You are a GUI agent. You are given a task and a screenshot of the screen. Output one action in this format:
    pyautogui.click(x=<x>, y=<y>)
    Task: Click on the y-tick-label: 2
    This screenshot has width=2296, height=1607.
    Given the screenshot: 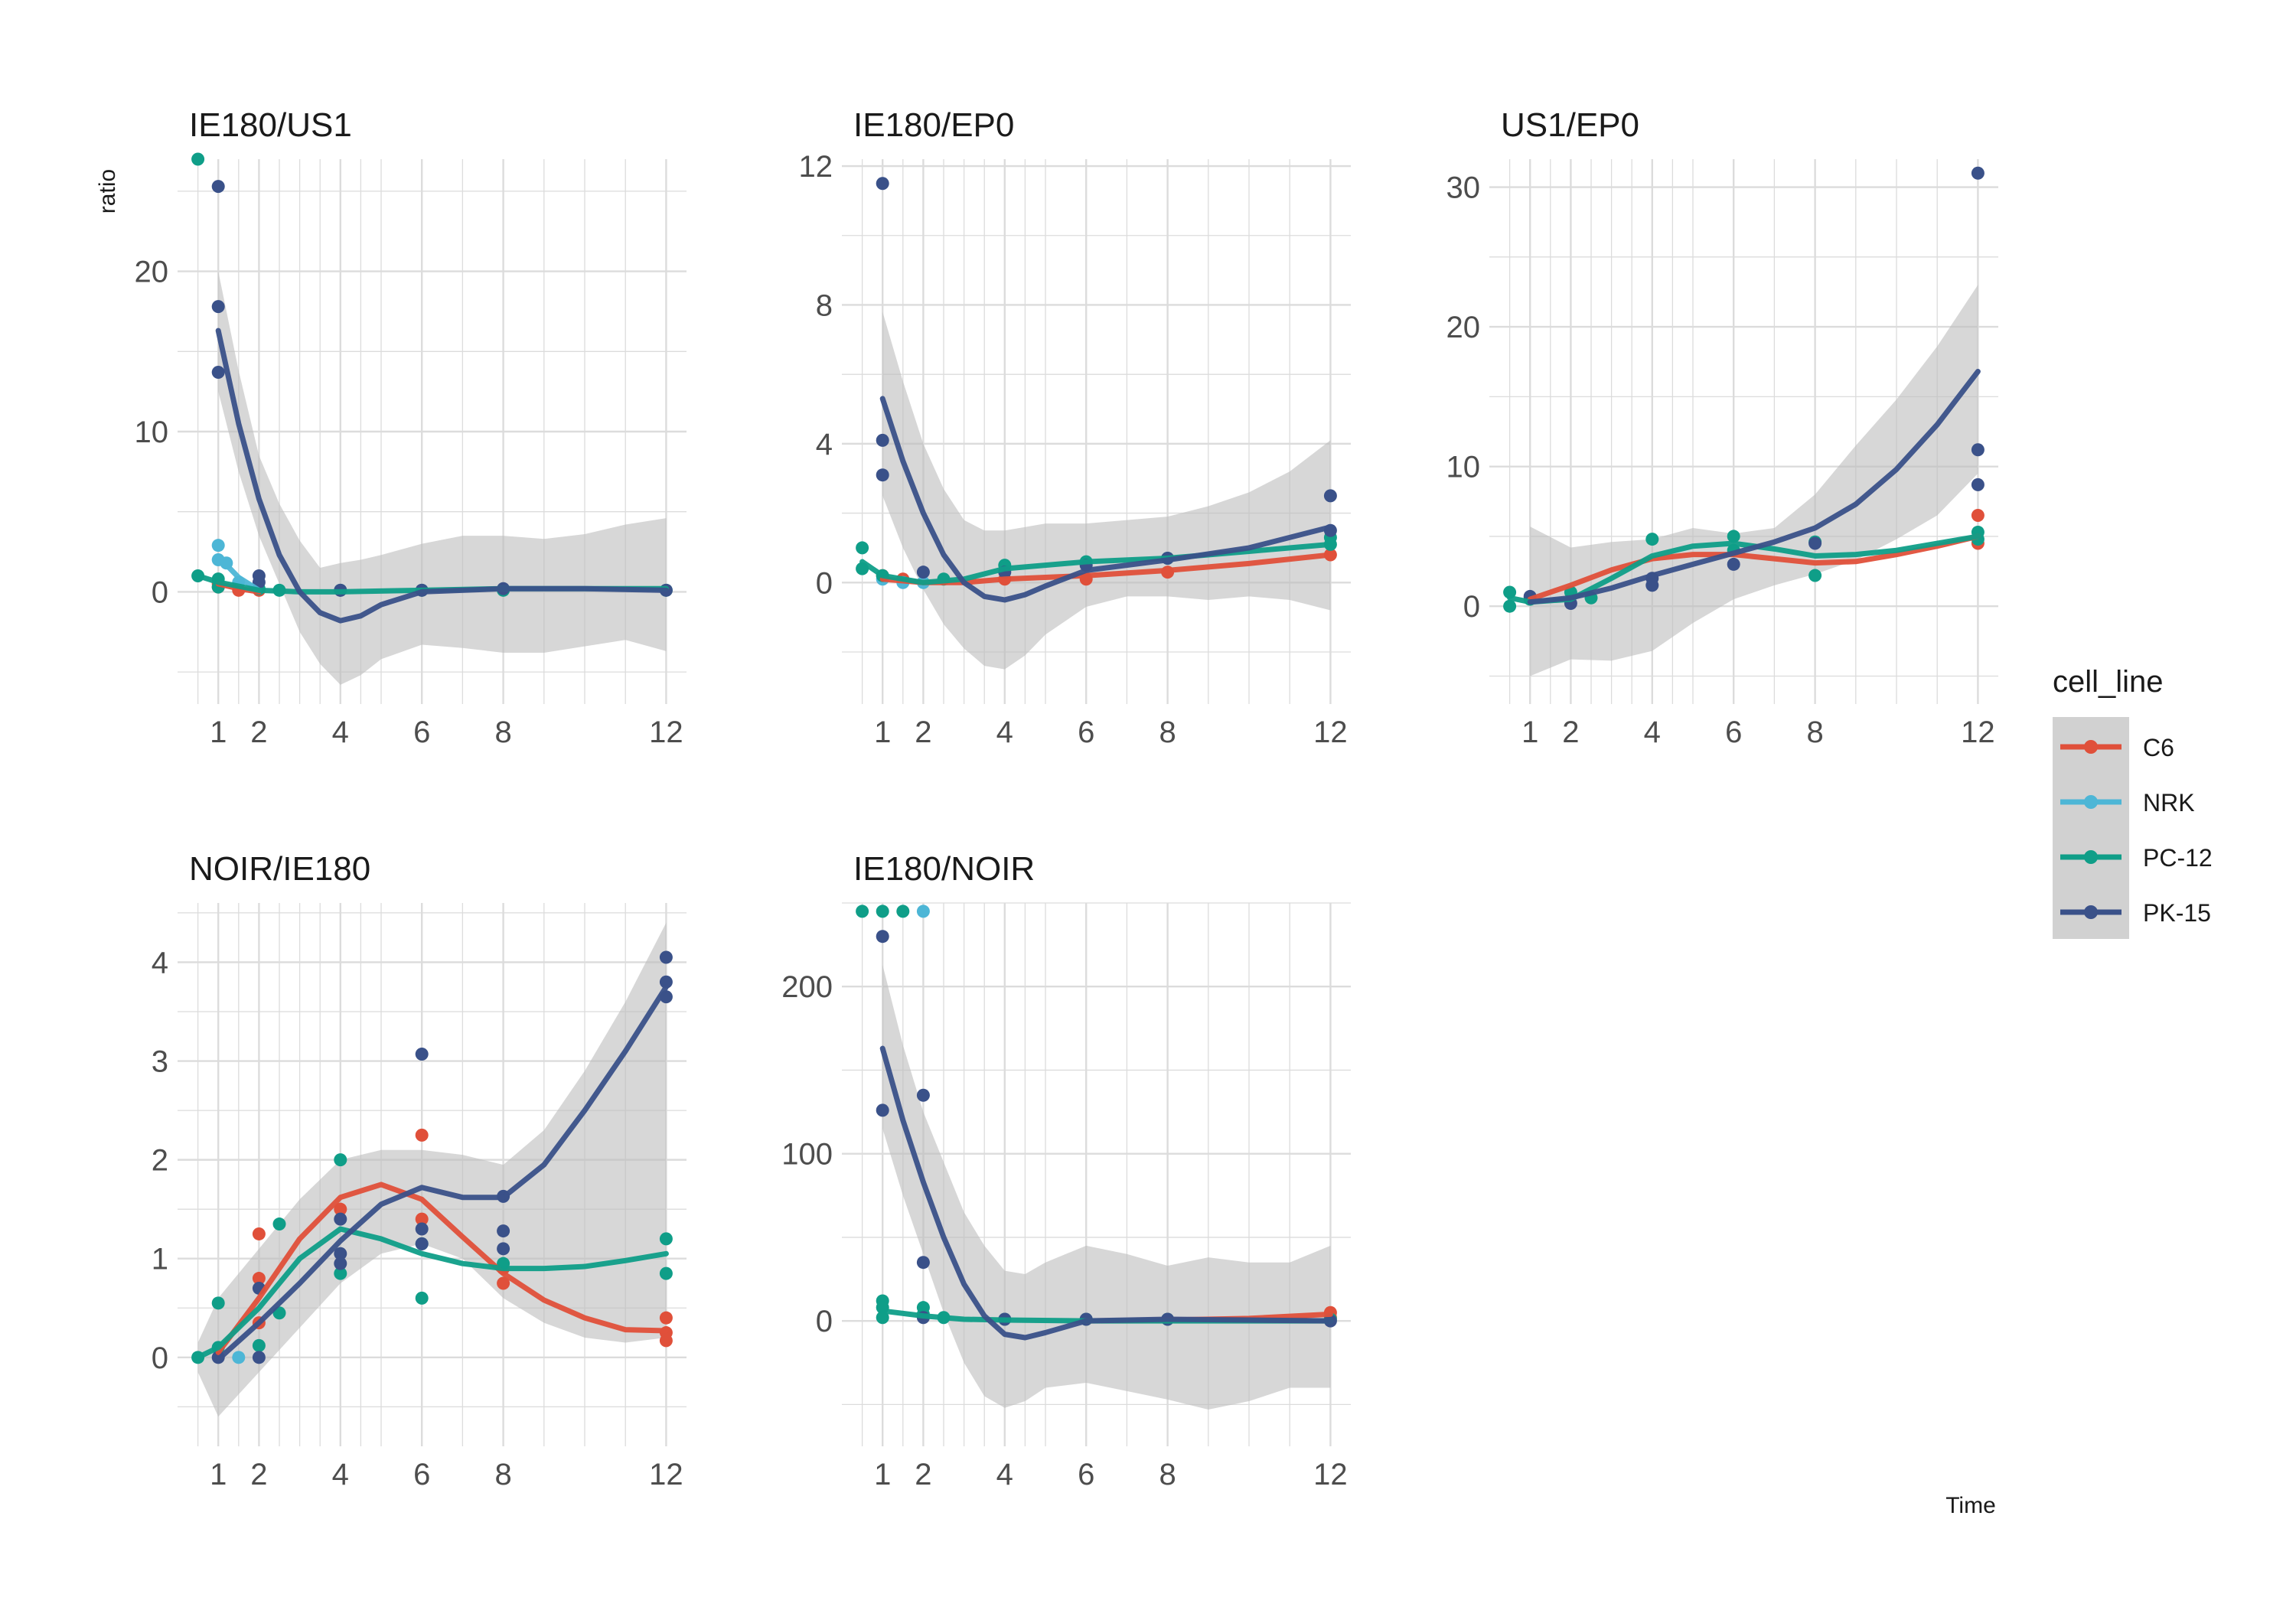 What is the action you would take?
    pyautogui.click(x=160, y=1161)
    